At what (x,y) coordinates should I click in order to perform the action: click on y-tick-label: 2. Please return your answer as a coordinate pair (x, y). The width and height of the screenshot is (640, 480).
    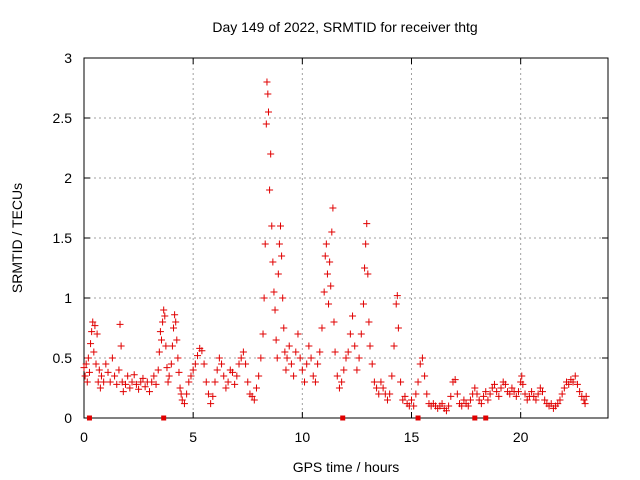
    Looking at the image, I should click on (68, 178).